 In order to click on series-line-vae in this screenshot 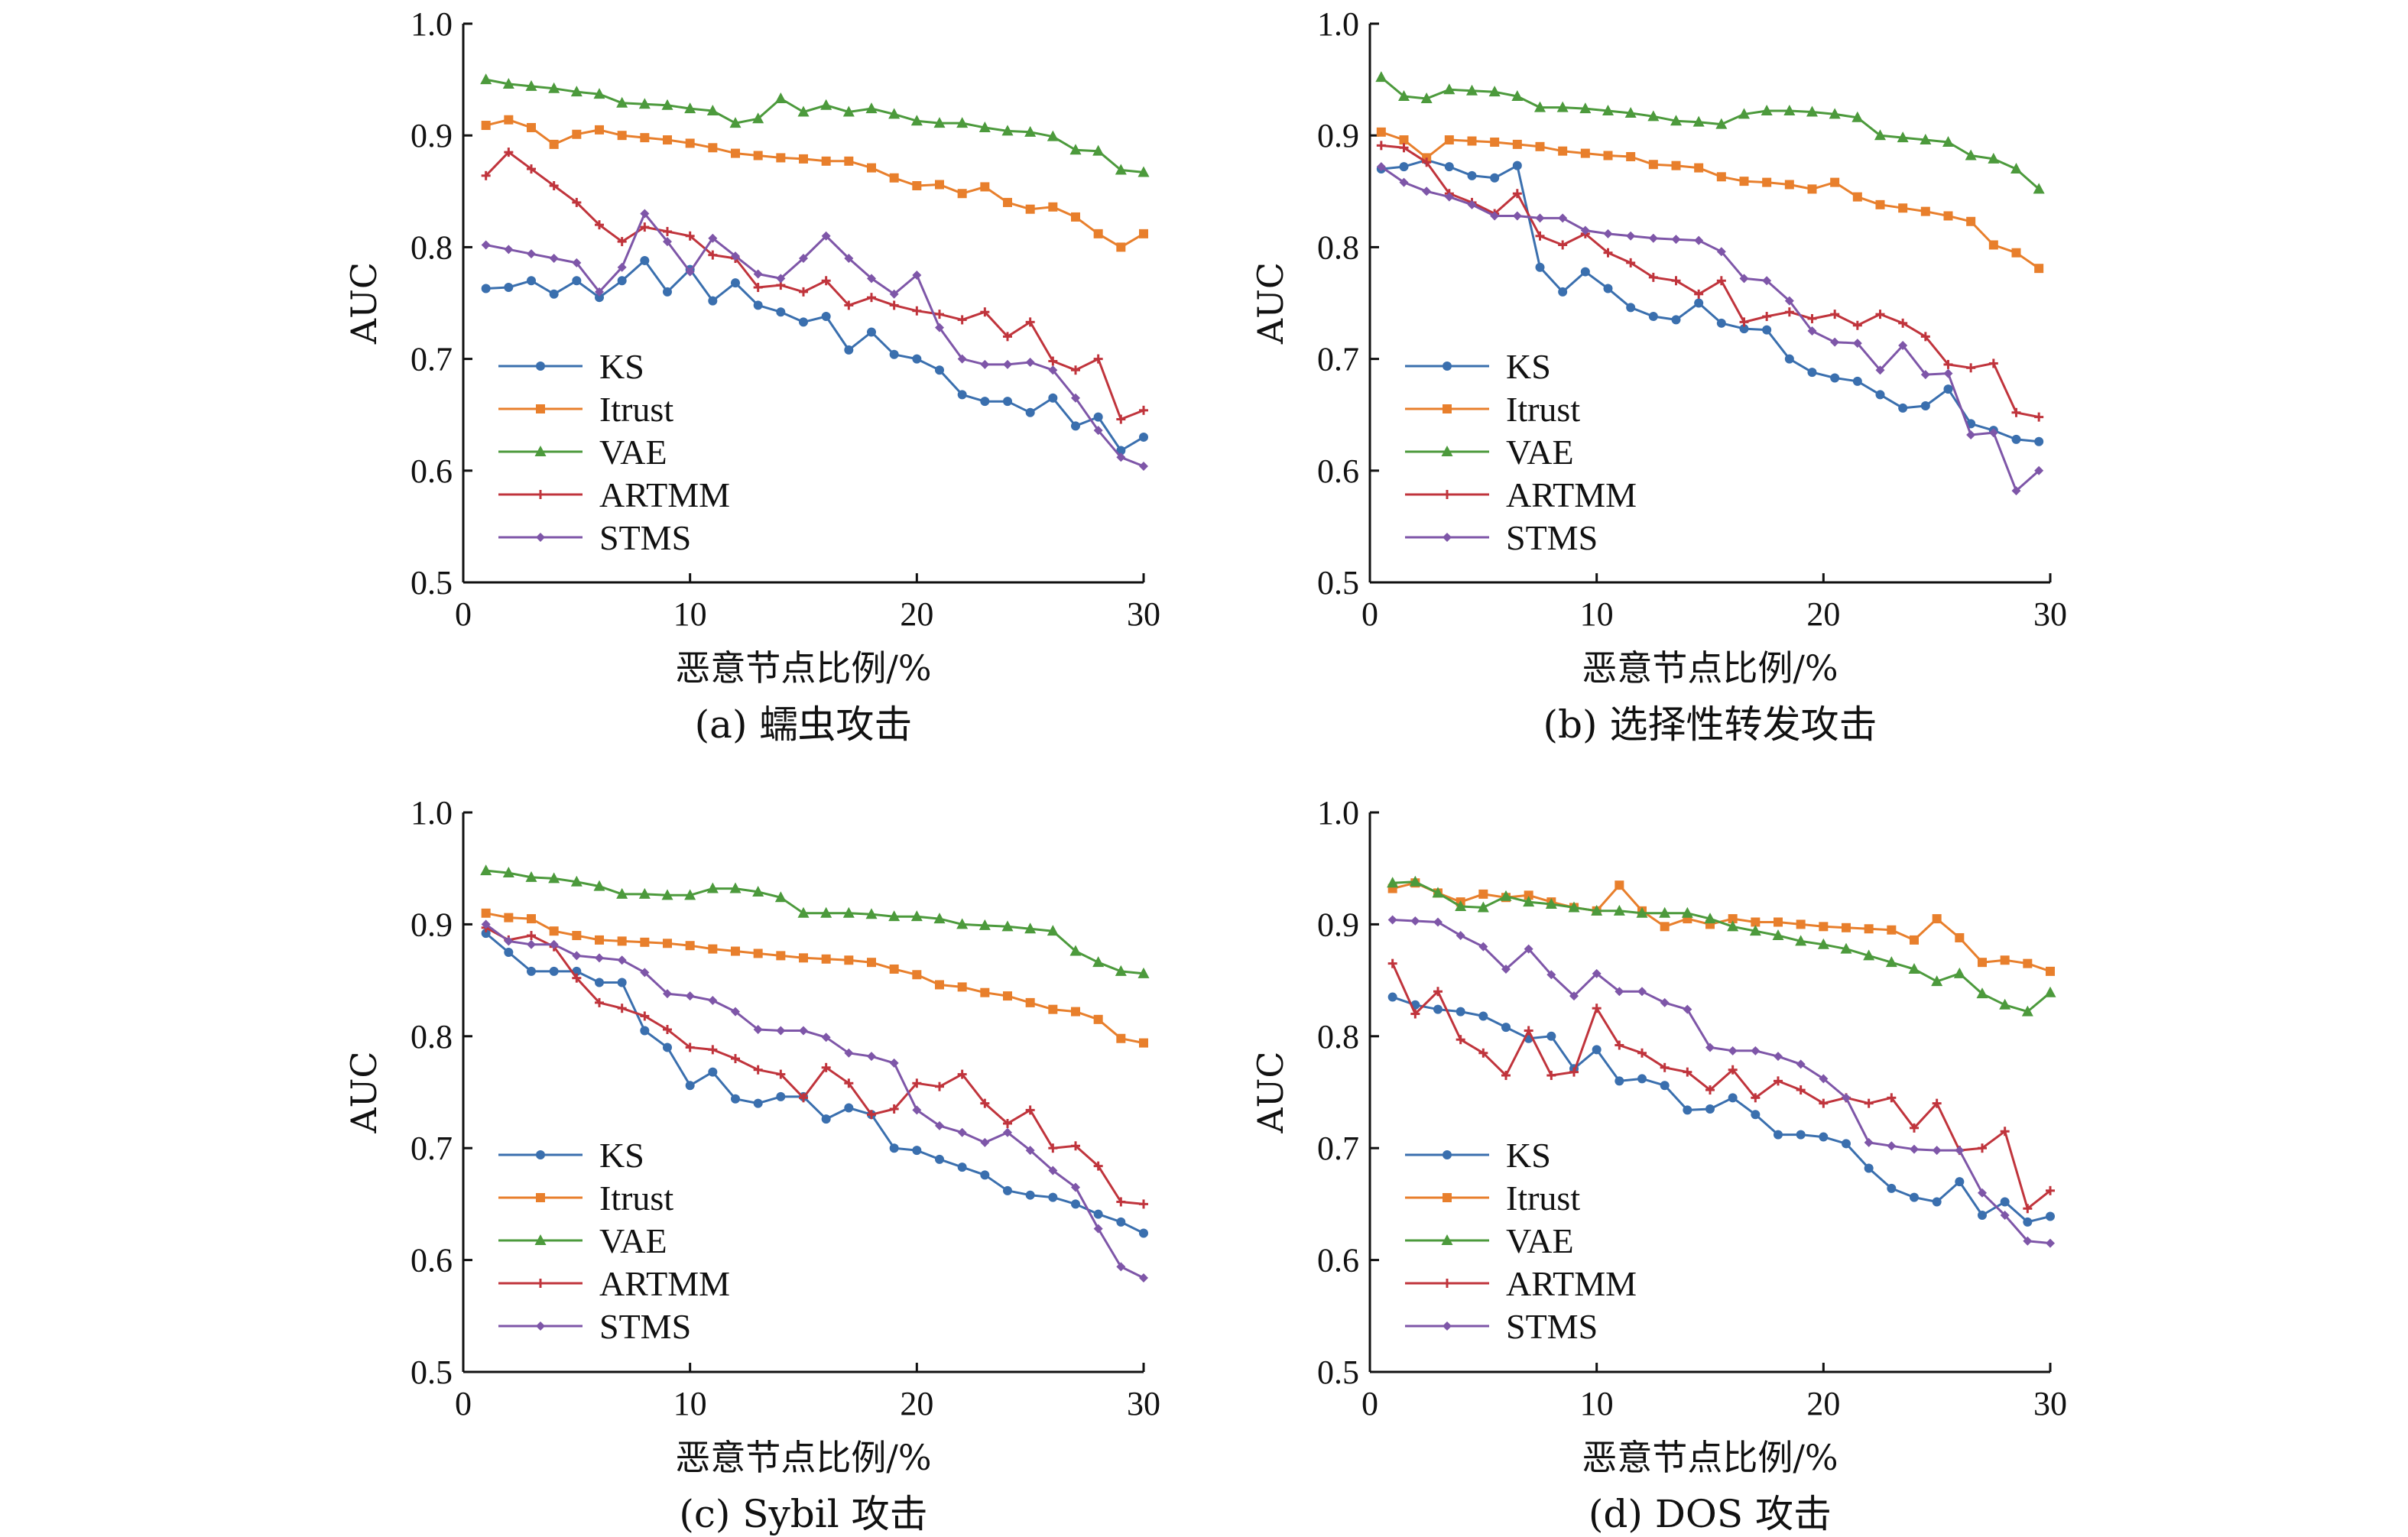, I will do `click(1722, 947)`.